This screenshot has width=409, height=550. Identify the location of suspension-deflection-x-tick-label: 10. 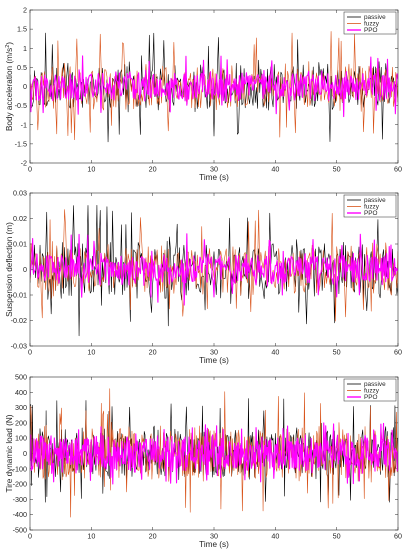
(91, 352).